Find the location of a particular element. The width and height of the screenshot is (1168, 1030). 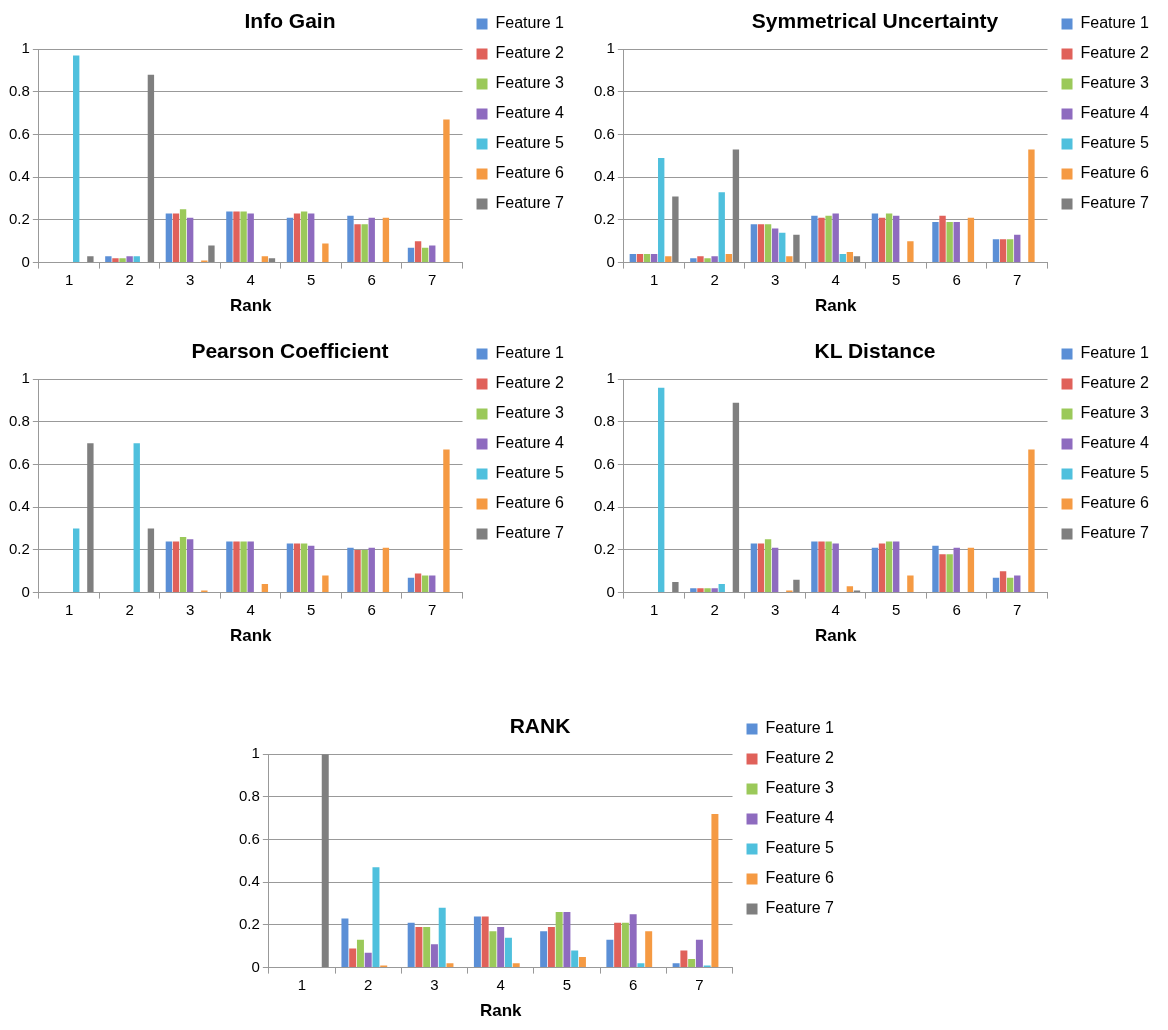

y-tick-label: 0.4 is located at coordinates (604, 506).